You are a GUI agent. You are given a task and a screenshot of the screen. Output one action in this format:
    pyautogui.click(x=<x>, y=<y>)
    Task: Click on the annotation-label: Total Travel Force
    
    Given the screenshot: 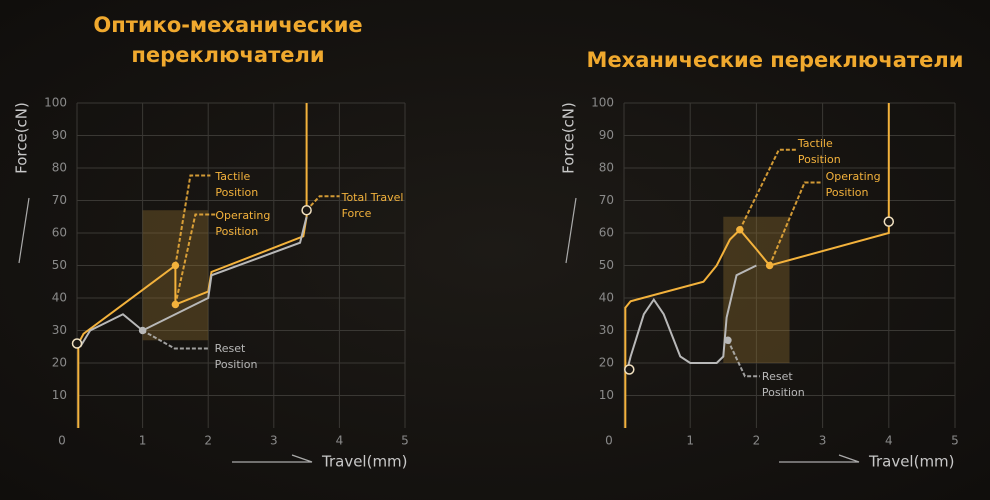 What is the action you would take?
    pyautogui.click(x=372, y=206)
    